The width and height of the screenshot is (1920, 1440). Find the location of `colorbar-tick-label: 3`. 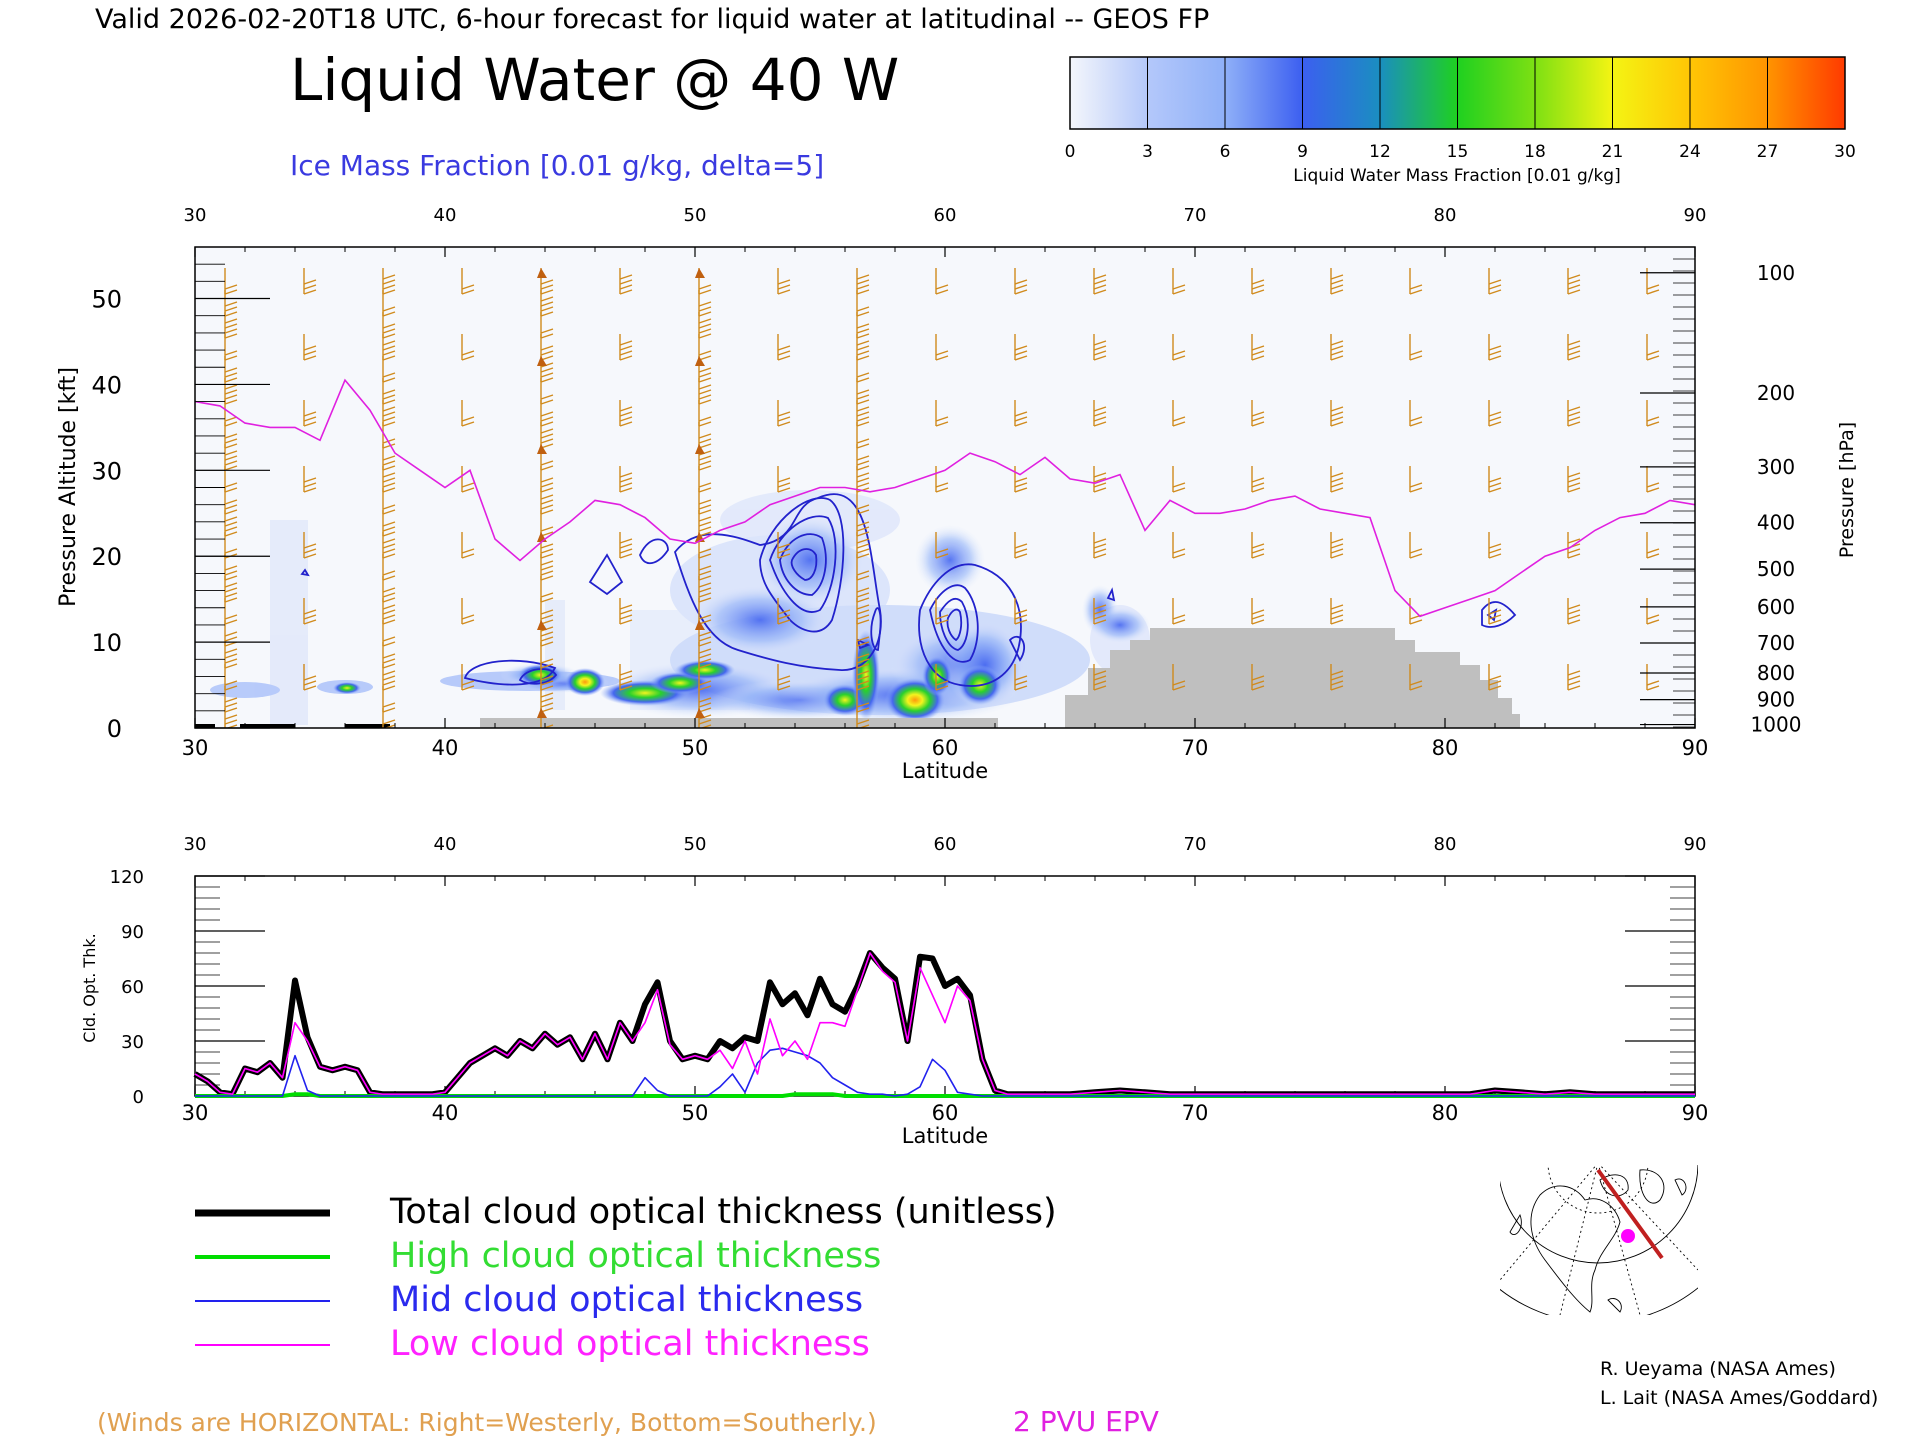

colorbar-tick-label: 3 is located at coordinates (1147, 152).